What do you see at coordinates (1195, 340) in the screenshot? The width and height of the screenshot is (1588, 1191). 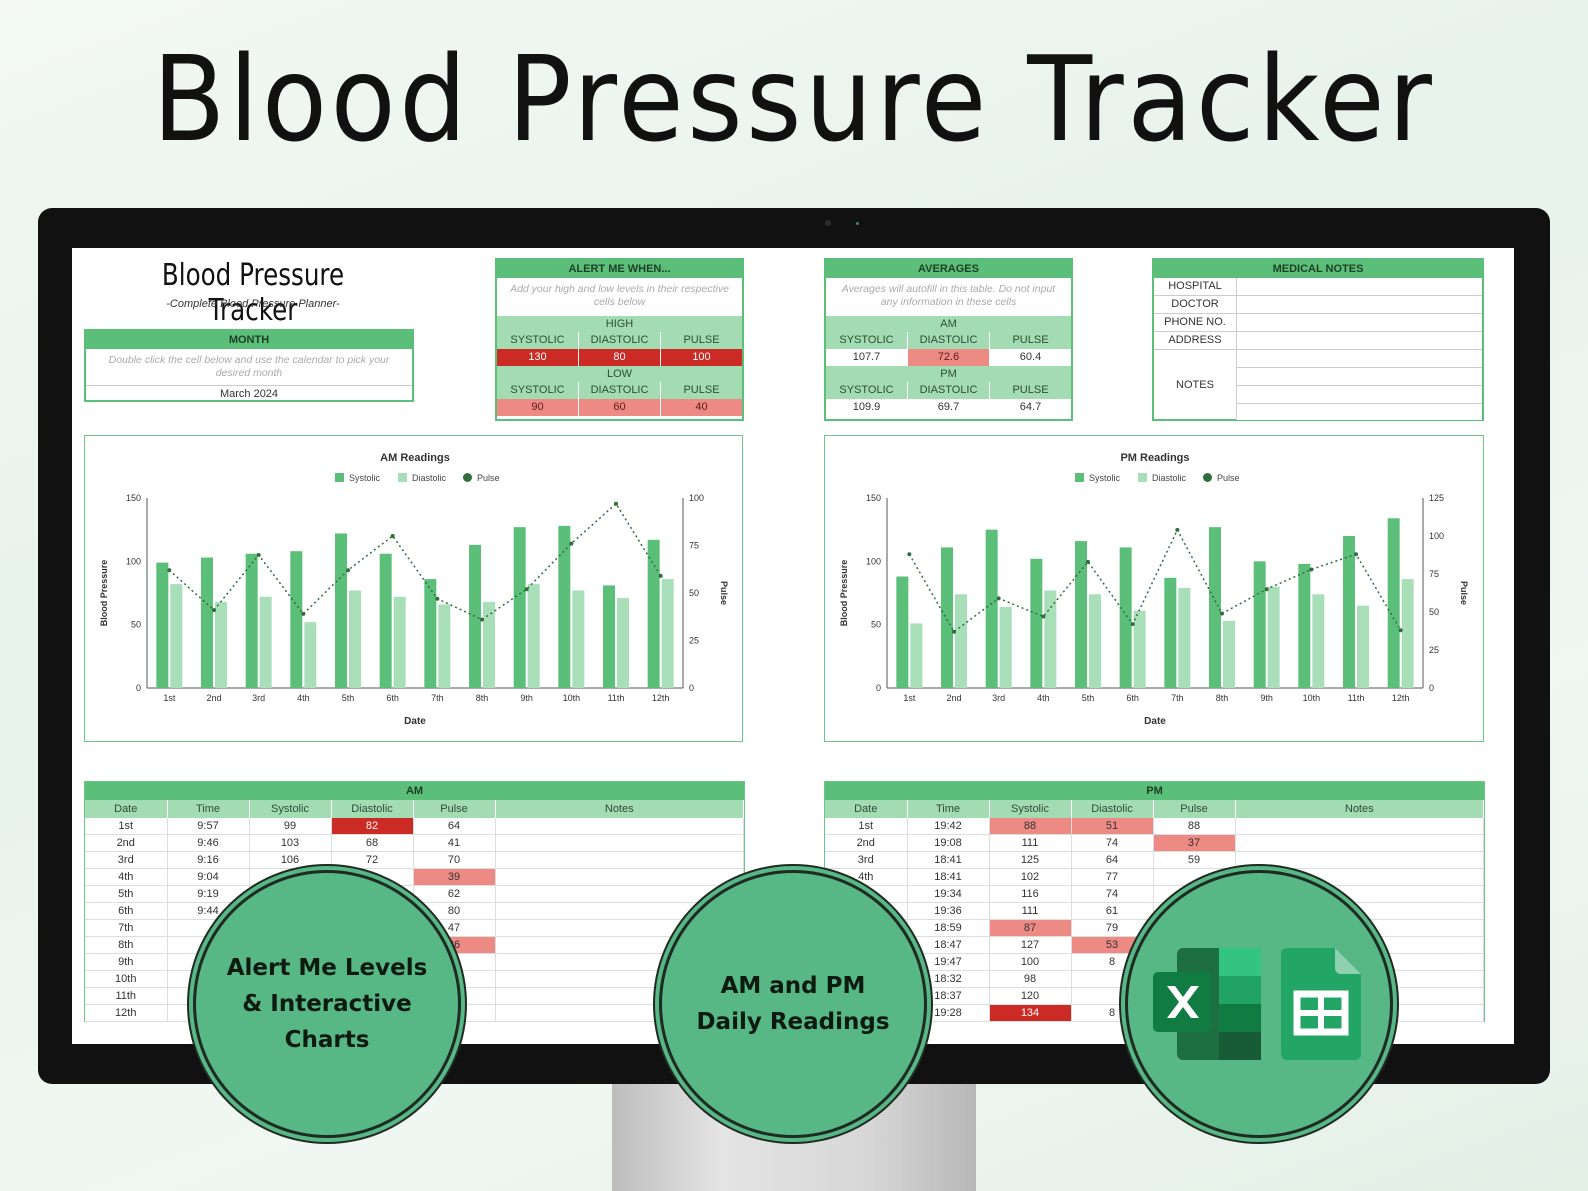 I see `address-label: ADDRESS` at bounding box center [1195, 340].